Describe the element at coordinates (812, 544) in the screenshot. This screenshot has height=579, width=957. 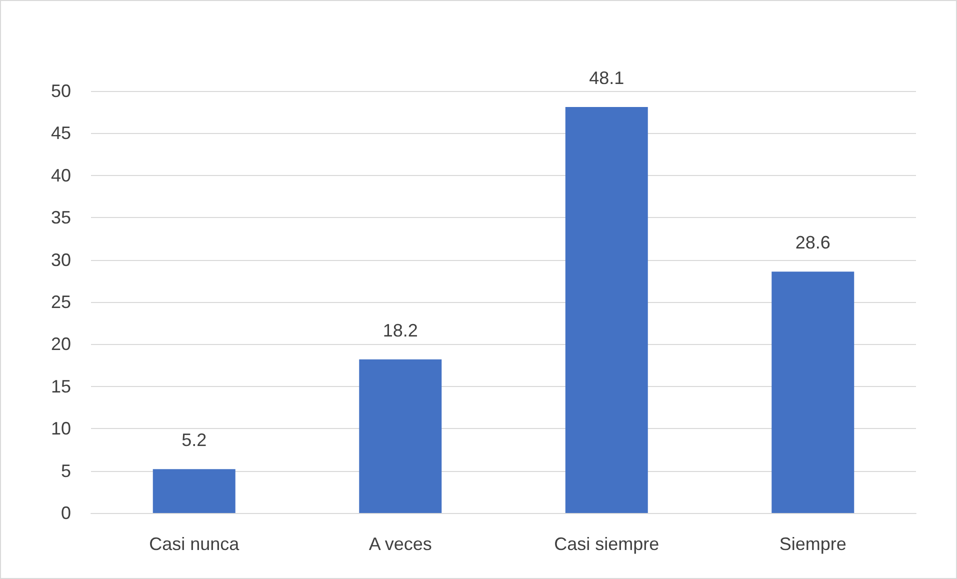
I see `x-tick-label: Siempre` at that location.